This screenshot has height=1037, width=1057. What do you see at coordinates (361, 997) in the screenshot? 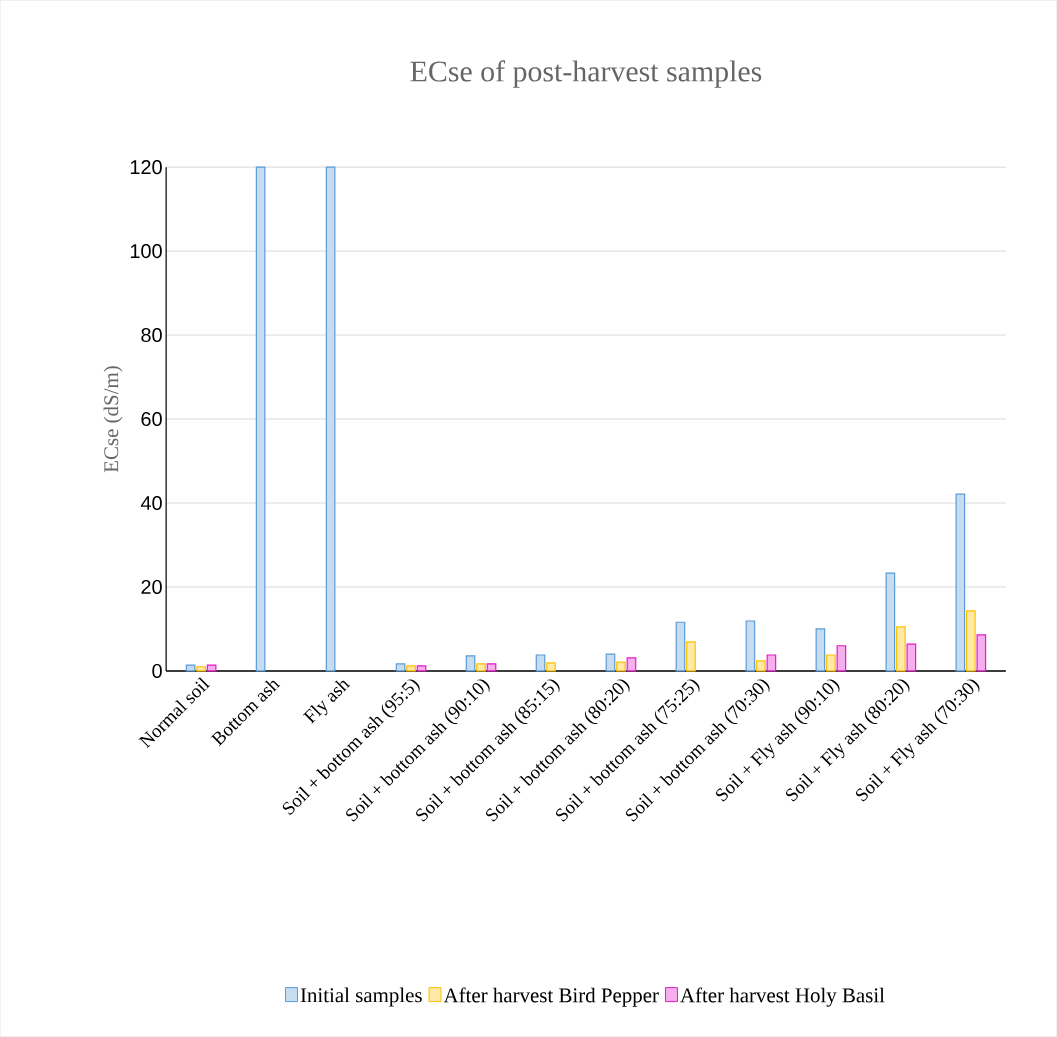
I see `legend-label: Initial samples` at bounding box center [361, 997].